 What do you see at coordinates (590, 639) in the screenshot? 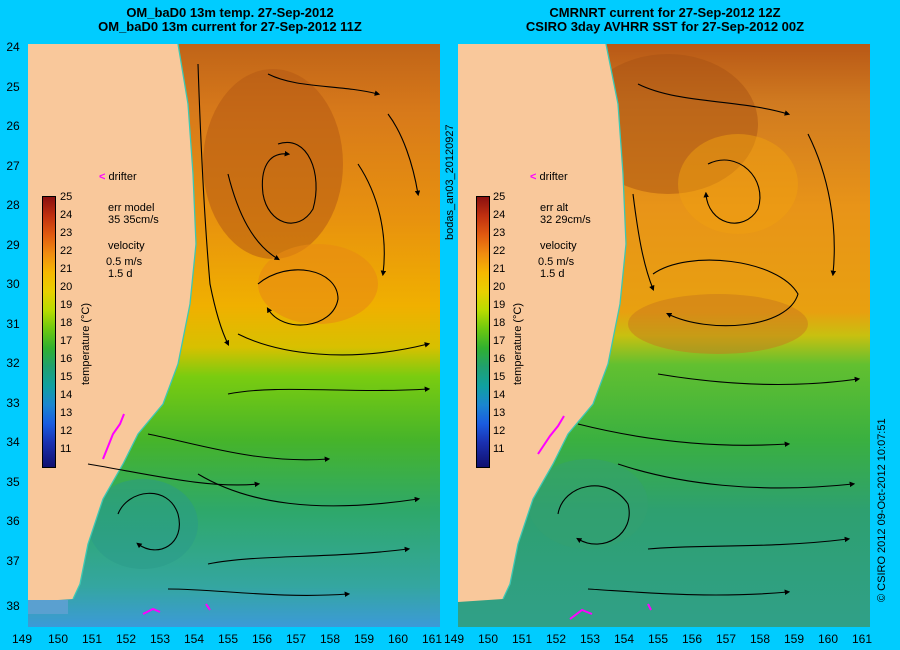
I see `lon-tick: 153` at bounding box center [590, 639].